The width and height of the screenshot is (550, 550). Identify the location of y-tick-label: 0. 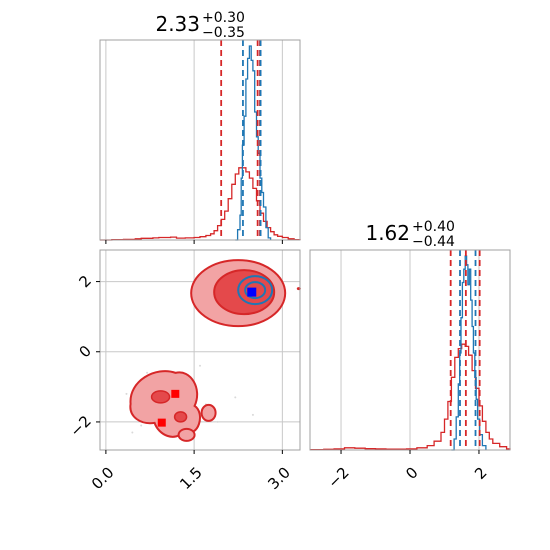
(84, 351).